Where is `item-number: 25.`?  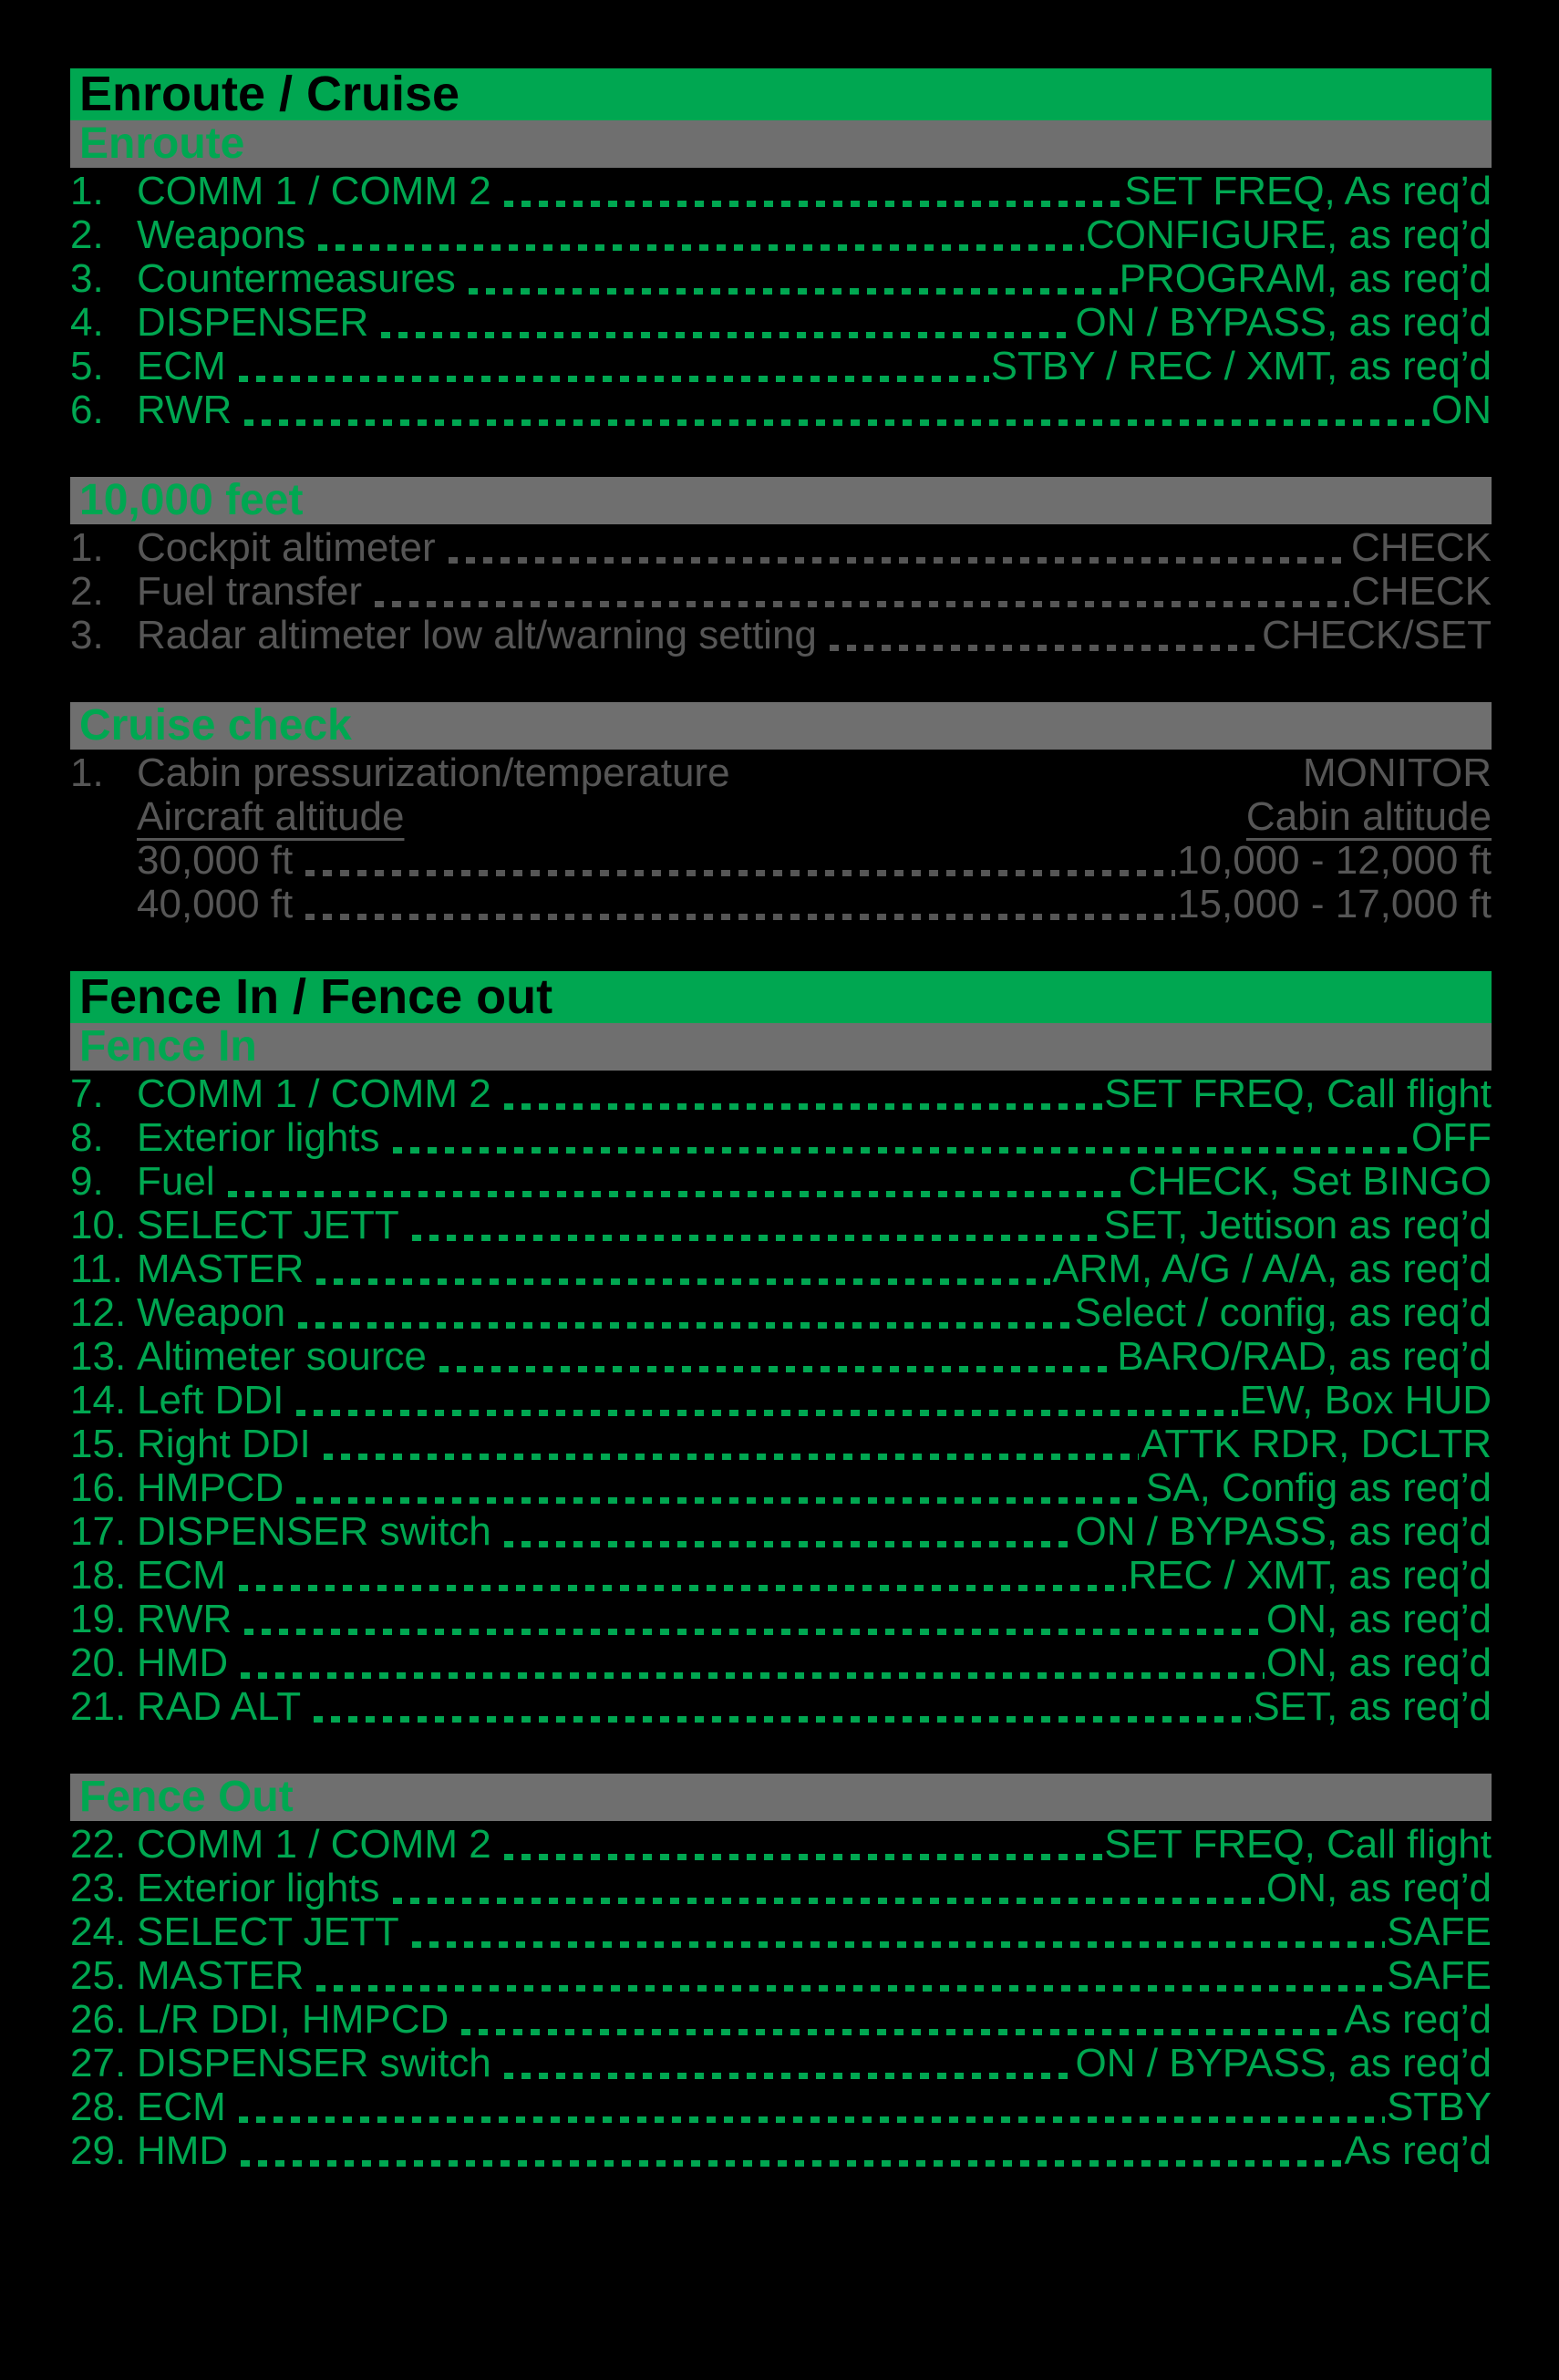
item-number: 25. is located at coordinates (98, 1976).